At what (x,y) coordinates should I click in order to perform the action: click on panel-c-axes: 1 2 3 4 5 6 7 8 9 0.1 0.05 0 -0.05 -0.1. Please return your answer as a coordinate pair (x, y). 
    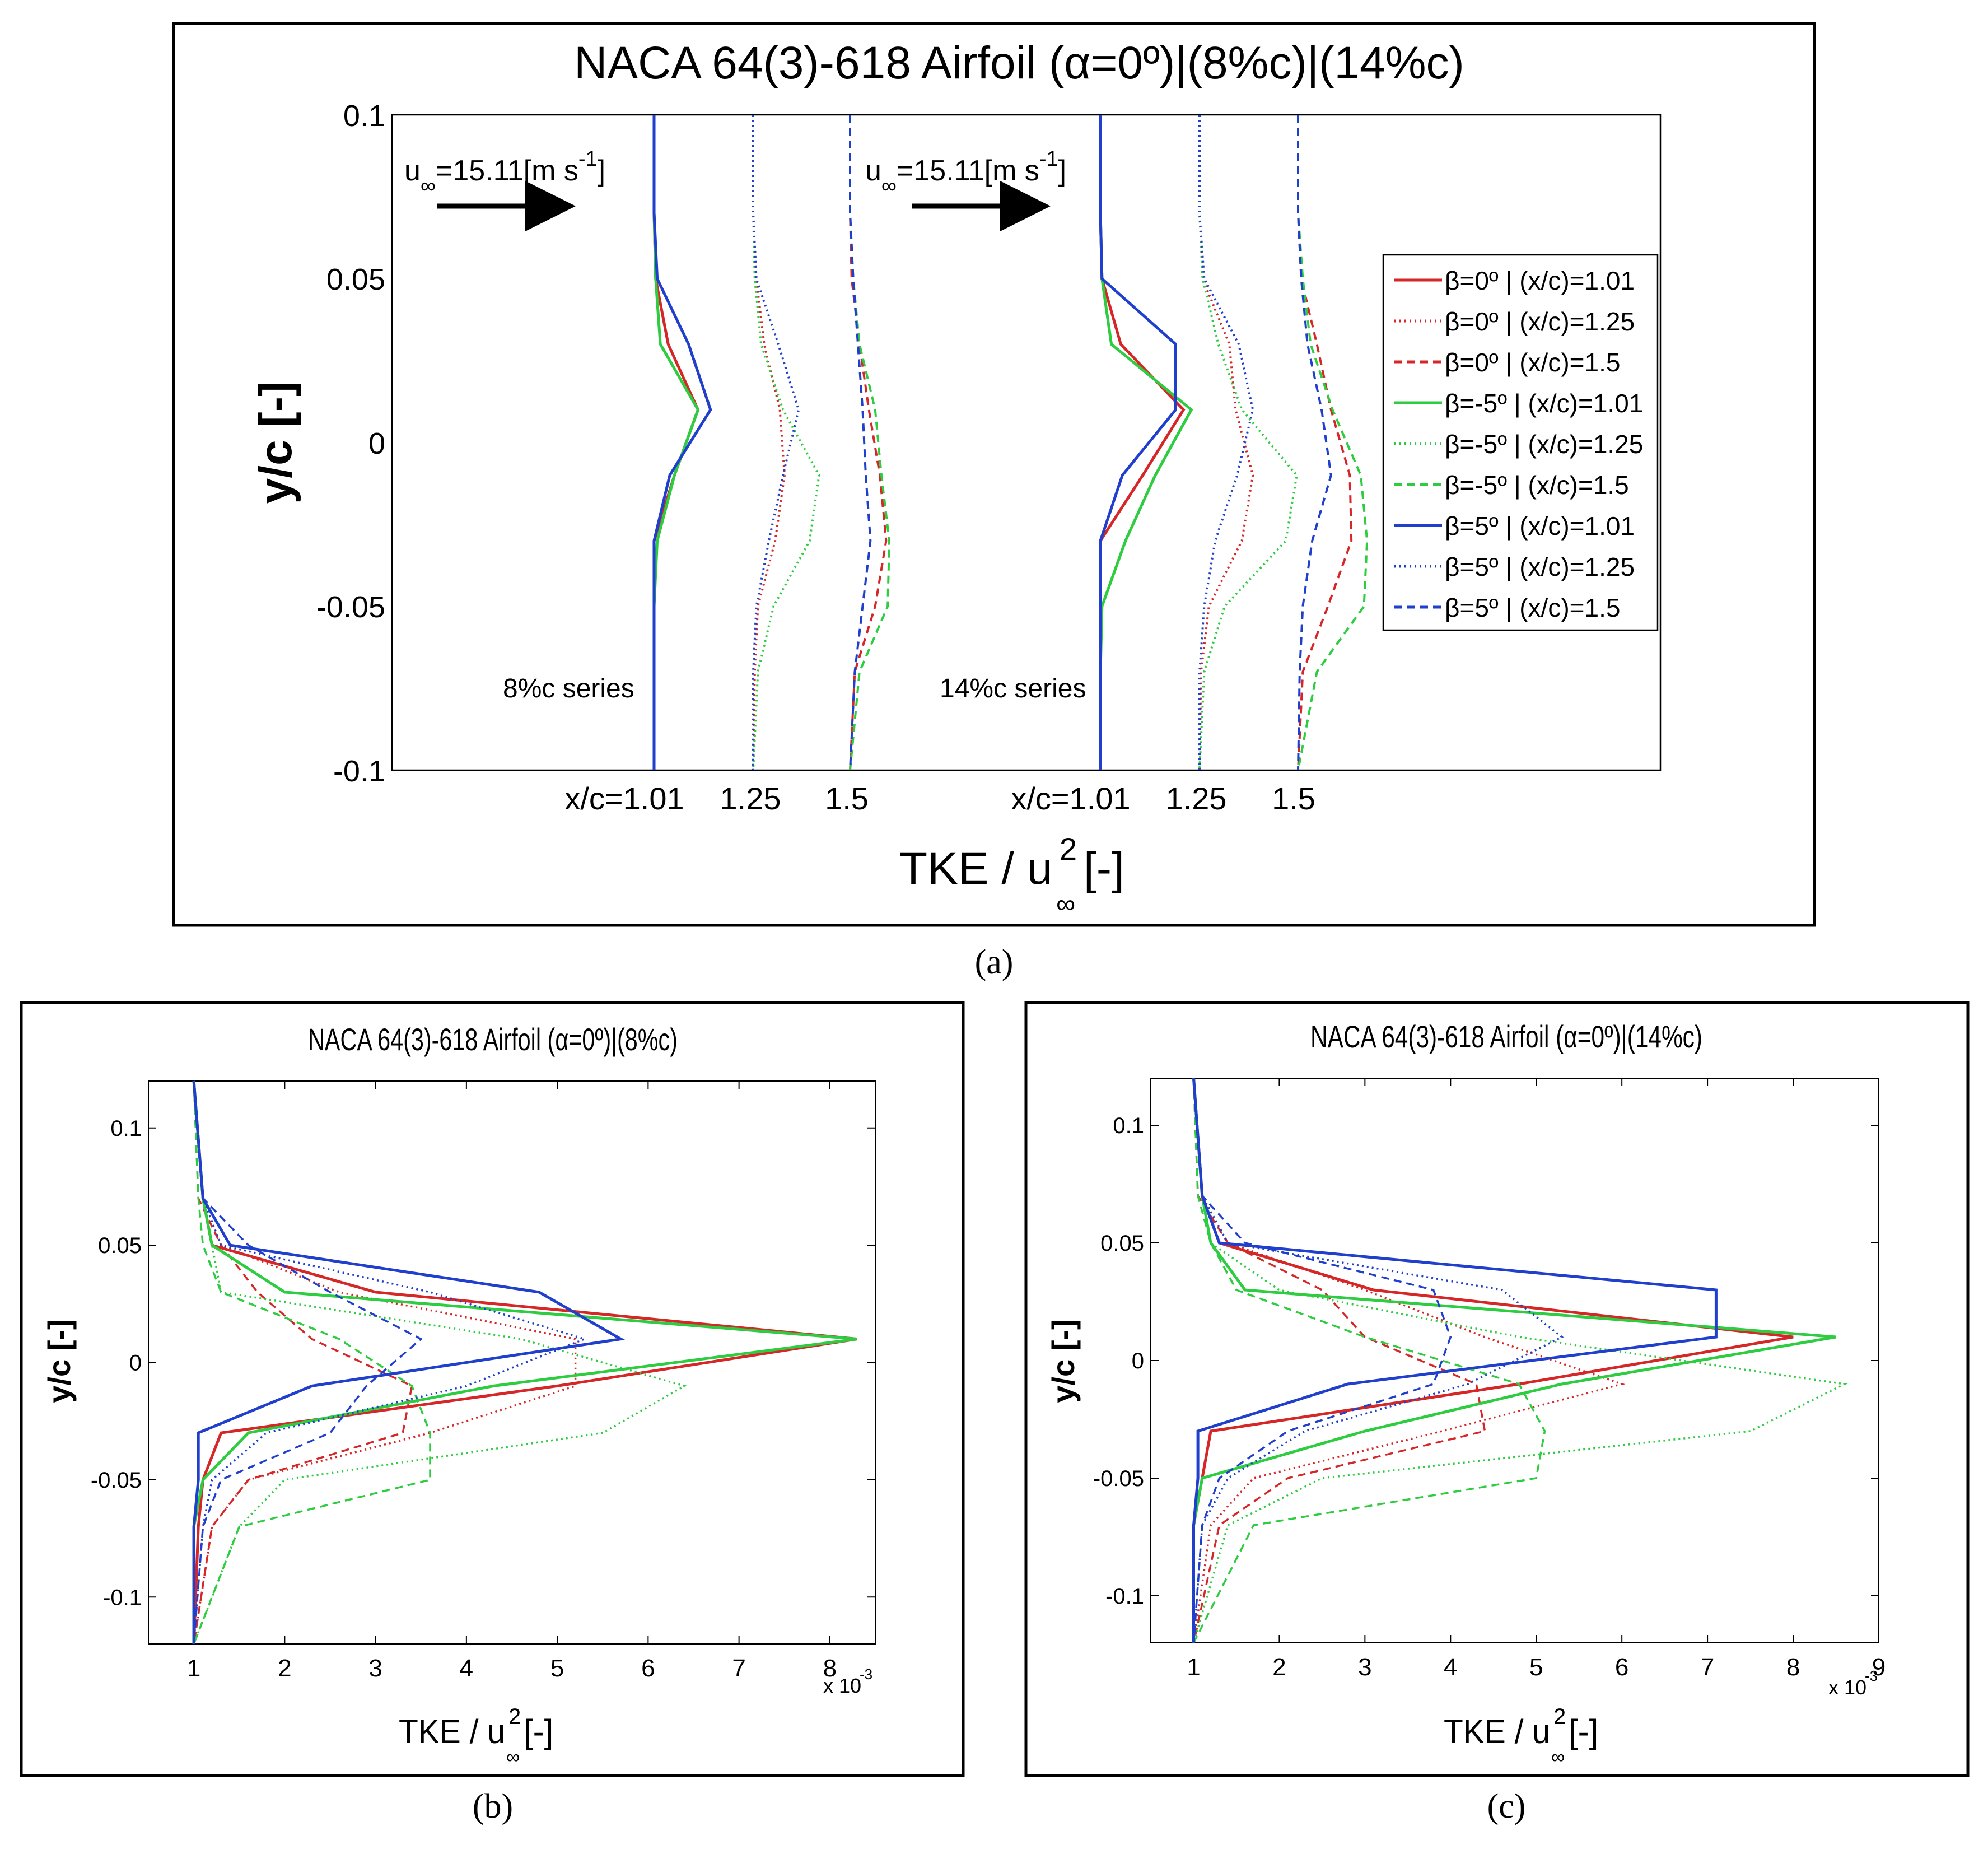
    Looking at the image, I should click on (1490, 1380).